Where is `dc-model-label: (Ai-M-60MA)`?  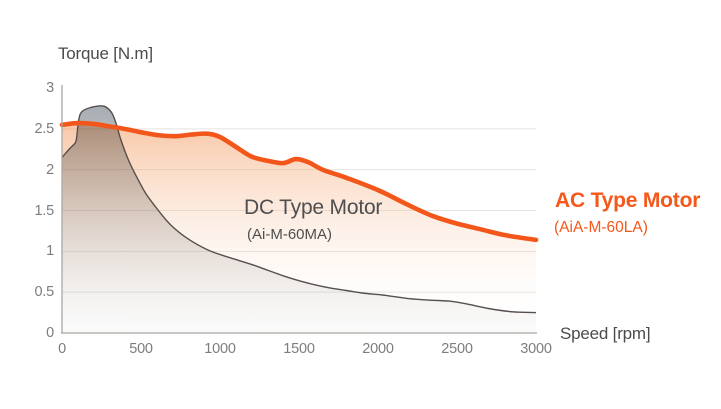 dc-model-label: (Ai-M-60MA) is located at coordinates (289, 234).